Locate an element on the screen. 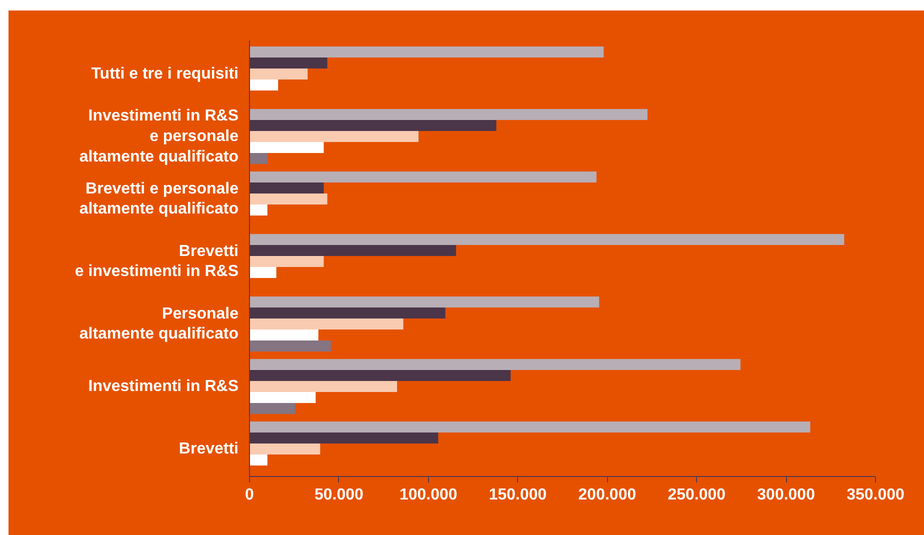  x-tick-label: 300.000 is located at coordinates (786, 495).